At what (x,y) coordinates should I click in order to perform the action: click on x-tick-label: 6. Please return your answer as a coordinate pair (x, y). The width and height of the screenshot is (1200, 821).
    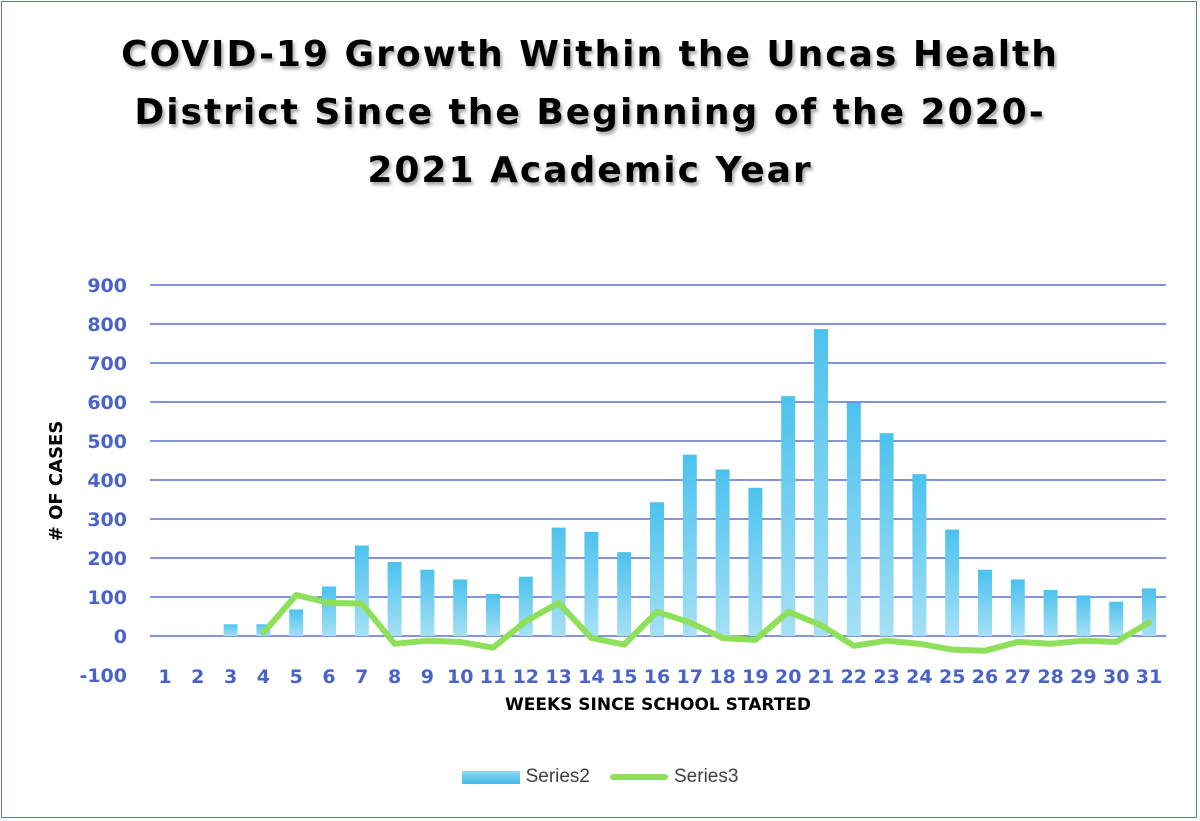
    Looking at the image, I should click on (328, 677).